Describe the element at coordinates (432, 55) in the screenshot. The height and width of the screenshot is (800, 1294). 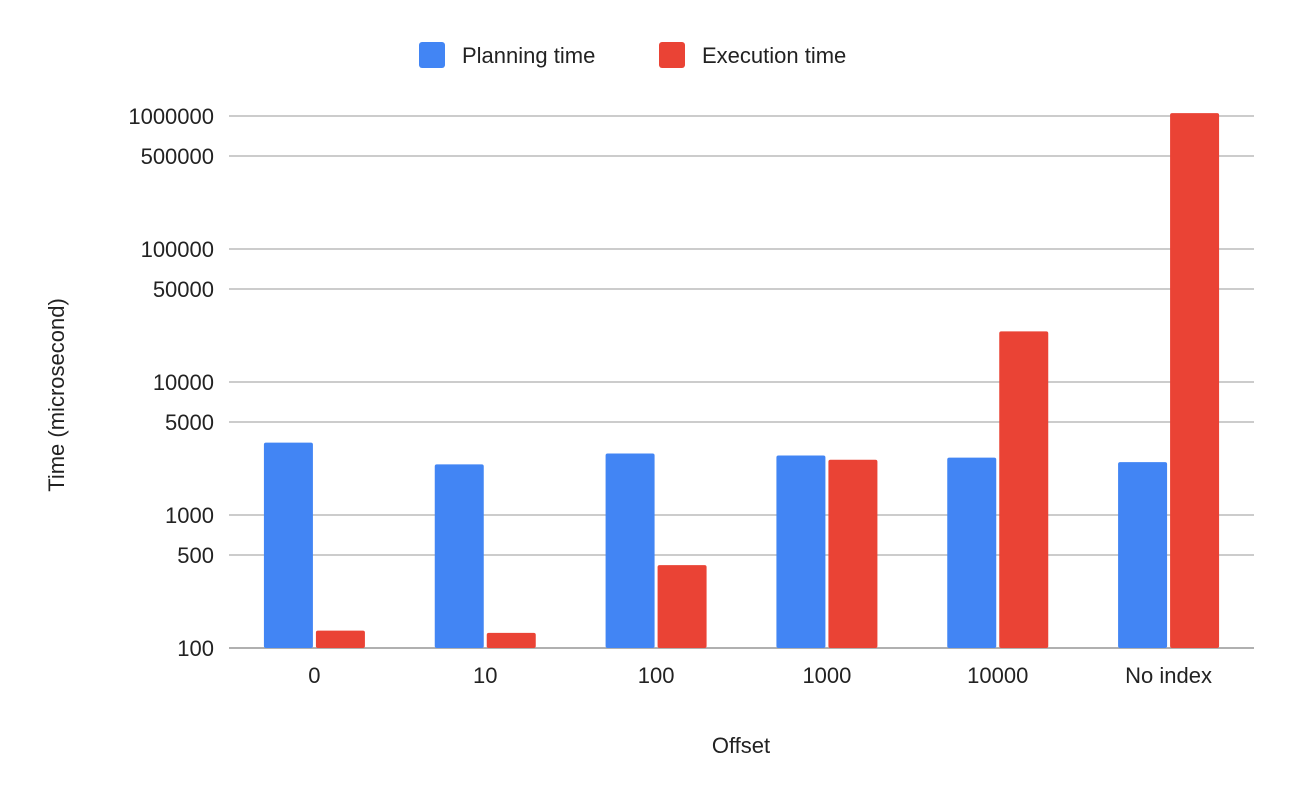
I see `legend-swatch-planning-time` at that location.